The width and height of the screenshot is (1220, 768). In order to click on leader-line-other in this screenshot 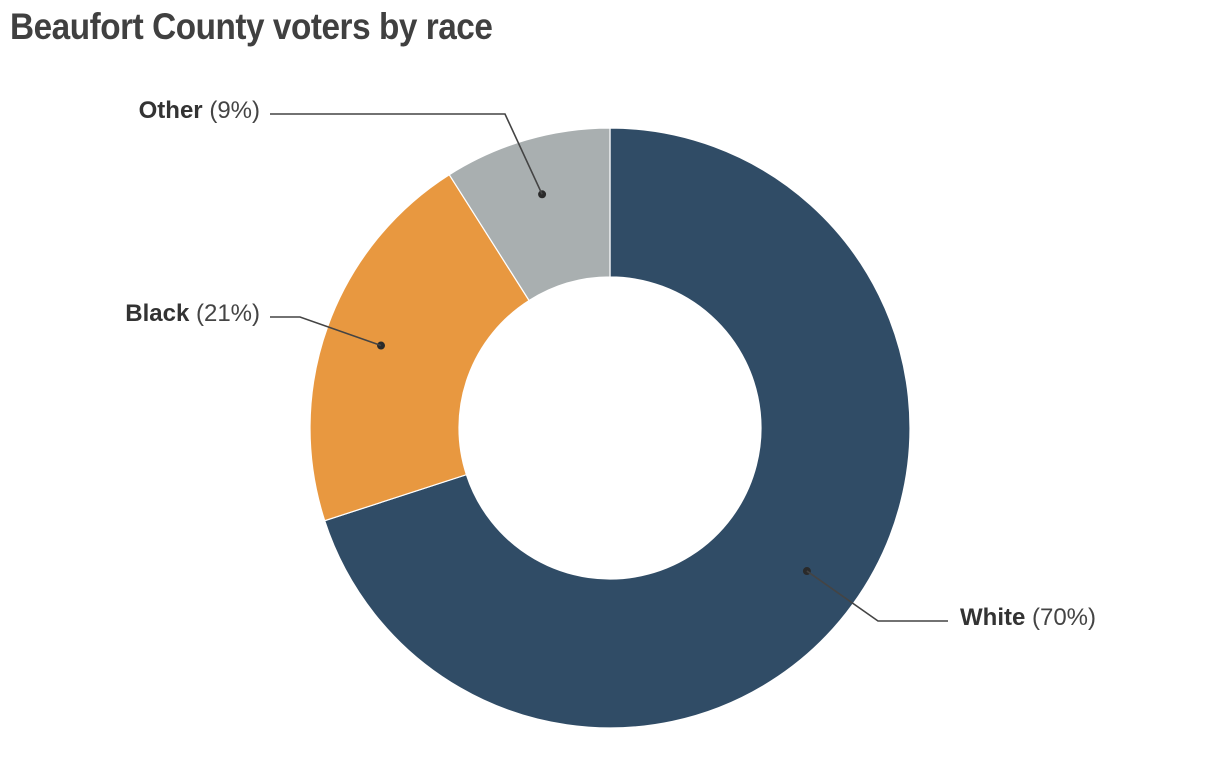, I will do `click(406, 154)`.